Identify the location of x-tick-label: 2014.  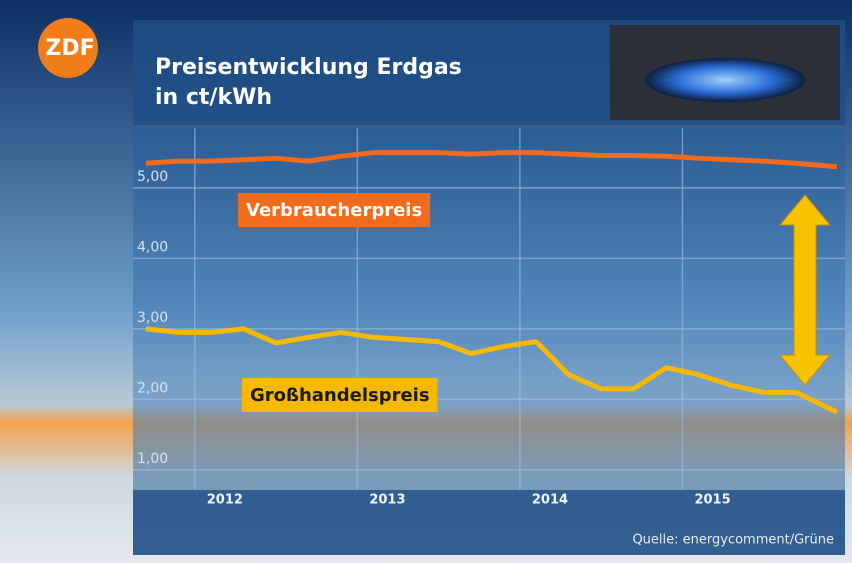
(550, 500).